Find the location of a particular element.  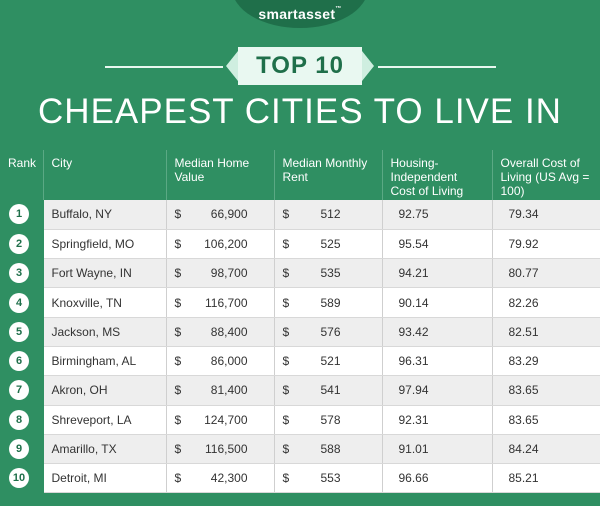

home-value: 88,400 is located at coordinates (229, 331).